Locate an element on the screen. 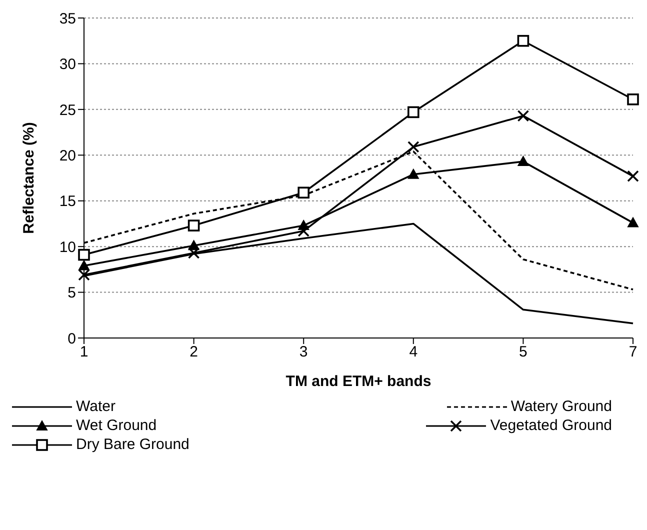 Image resolution: width=647 pixels, height=530 pixels. x-tick-label: 4 is located at coordinates (413, 352).